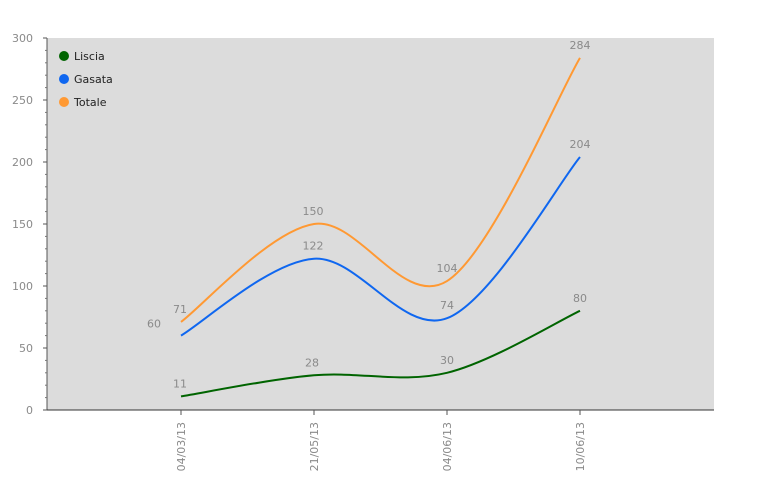 The image size is (760, 480). I want to click on x-tick-label: 10/06/13, so click(580, 446).